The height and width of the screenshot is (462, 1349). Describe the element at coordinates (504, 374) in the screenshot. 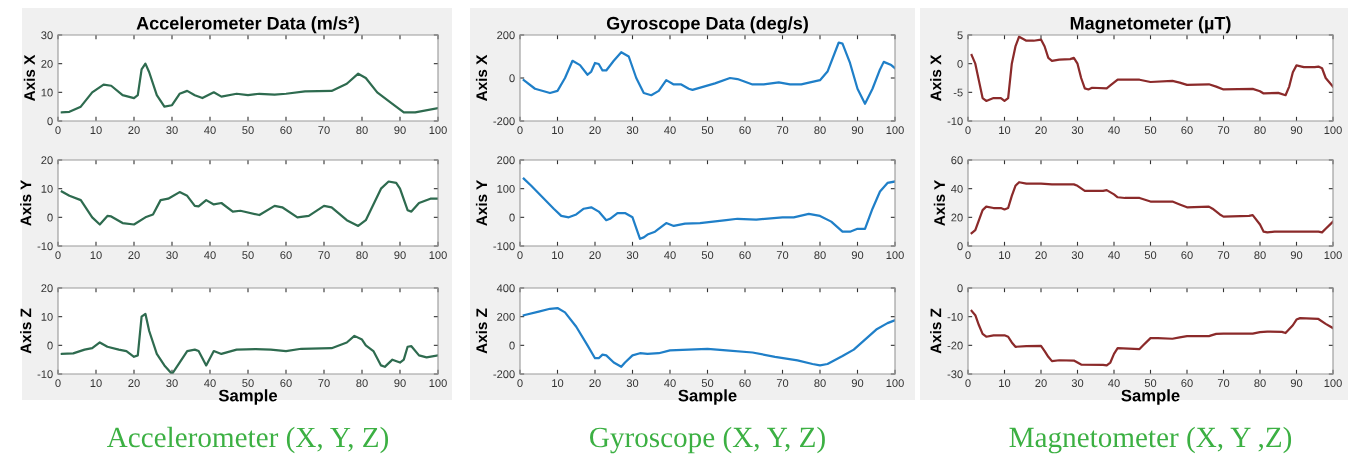

I see `y-tick-label: -200` at that location.